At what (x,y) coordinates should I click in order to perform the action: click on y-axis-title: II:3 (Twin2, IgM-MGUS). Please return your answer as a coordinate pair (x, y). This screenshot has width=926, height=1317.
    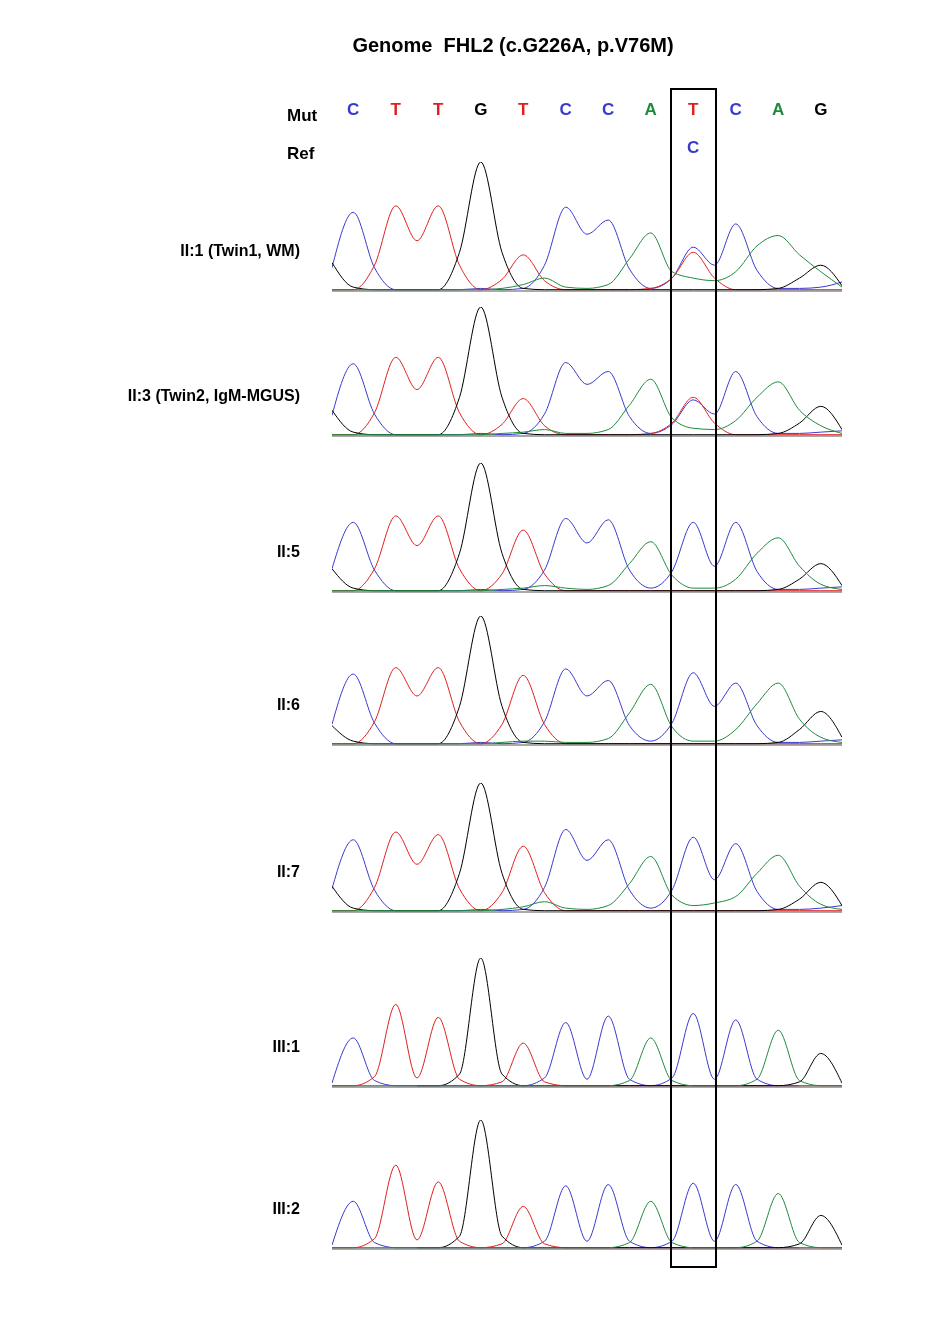
    Looking at the image, I should click on (213, 396).